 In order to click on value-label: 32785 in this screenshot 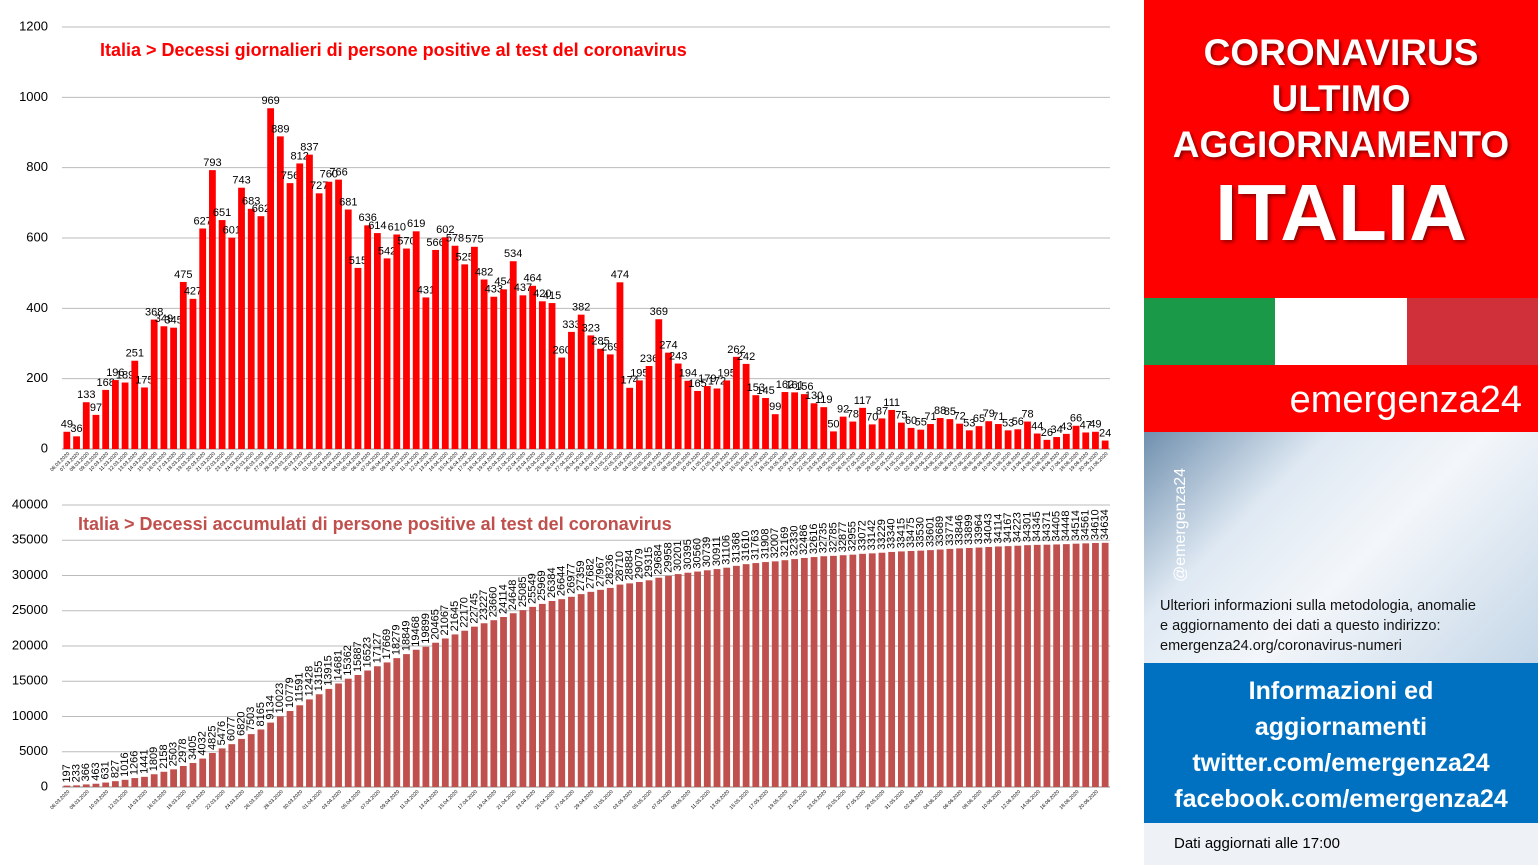, I will do `click(833, 537)`.